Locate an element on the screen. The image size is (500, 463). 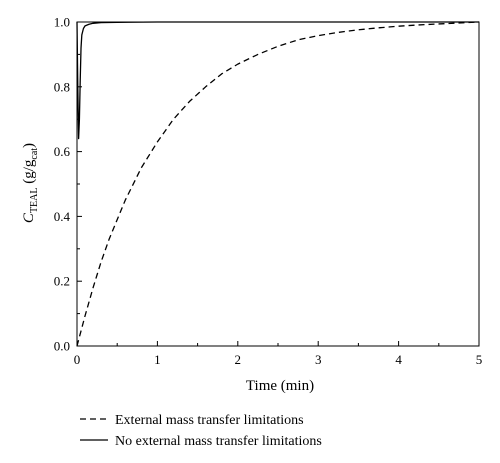
x-tick-label: 1 is located at coordinates (157, 359).